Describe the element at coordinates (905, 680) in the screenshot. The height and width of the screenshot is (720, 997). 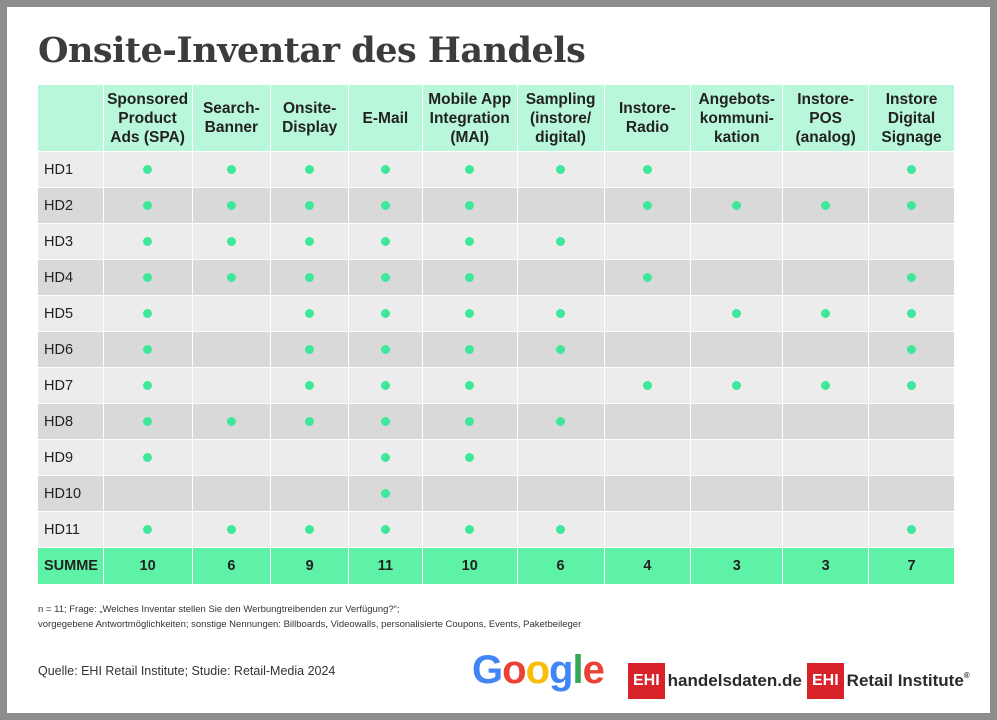
I see `ehi-retail-institute-text: Retail Institute` at that location.